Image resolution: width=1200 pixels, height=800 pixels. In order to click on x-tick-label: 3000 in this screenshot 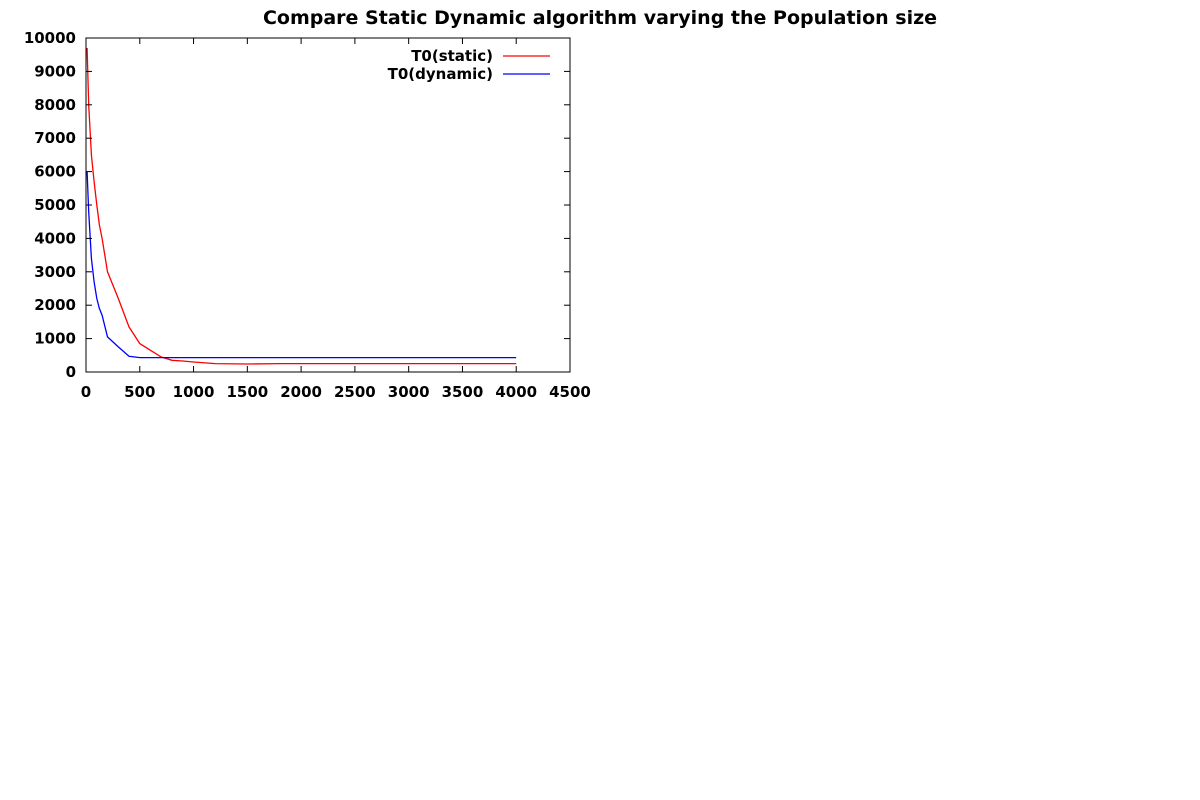, I will do `click(409, 392)`.